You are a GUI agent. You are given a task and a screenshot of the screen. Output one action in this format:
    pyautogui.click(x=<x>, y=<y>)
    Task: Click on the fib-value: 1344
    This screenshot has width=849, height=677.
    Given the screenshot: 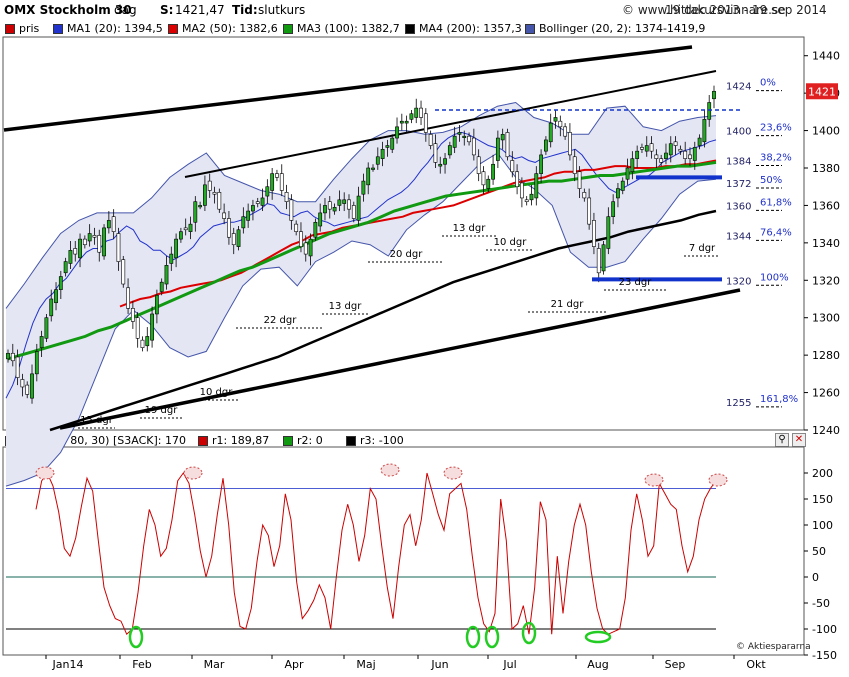 What is the action you would take?
    pyautogui.click(x=738, y=236)
    